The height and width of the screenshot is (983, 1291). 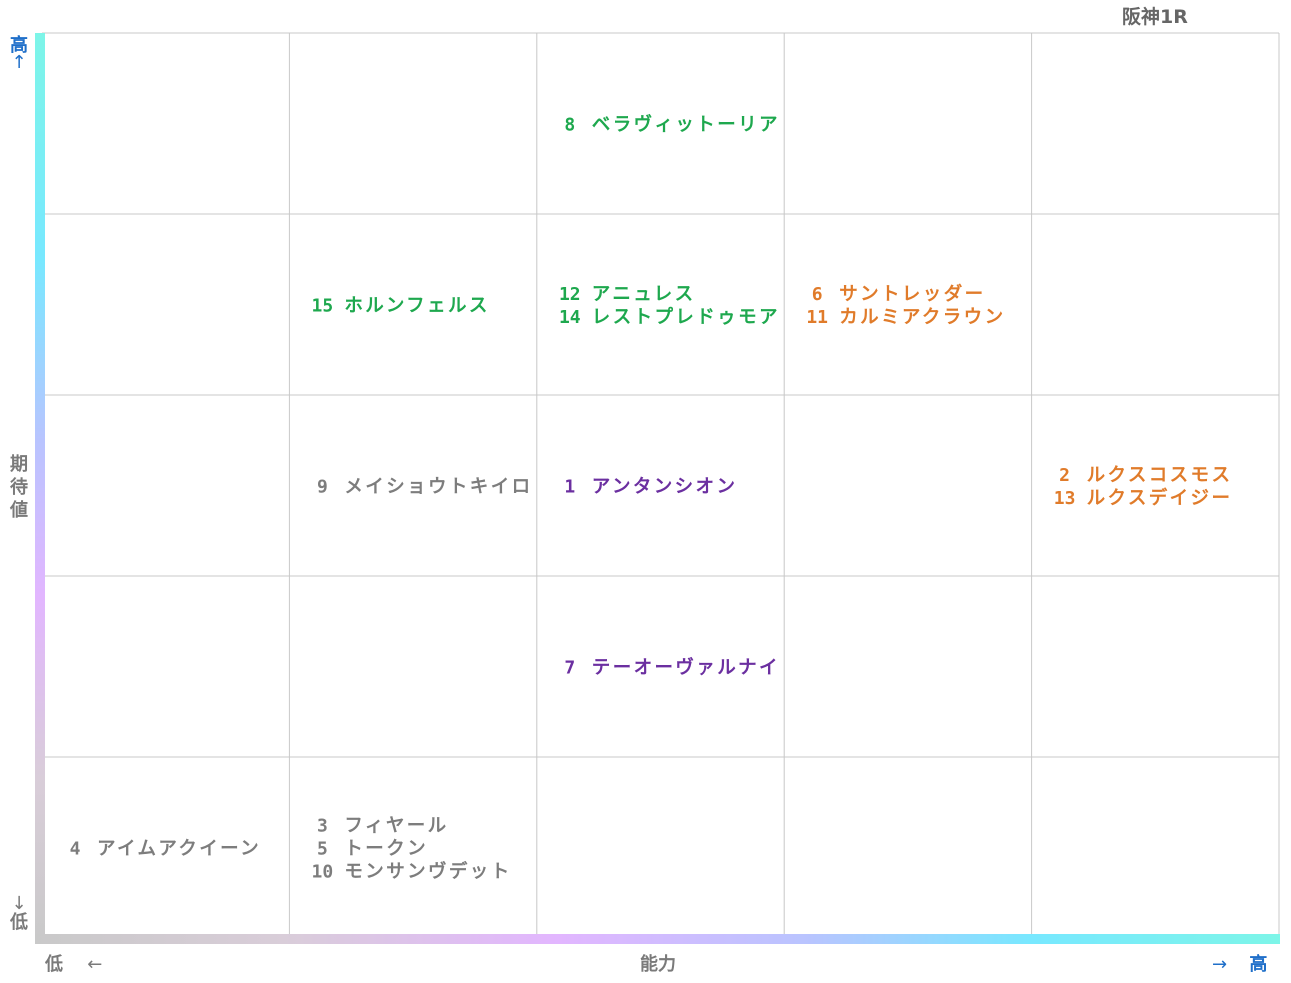 What do you see at coordinates (1064, 475) in the screenshot?
I see `horse-number: 2` at bounding box center [1064, 475].